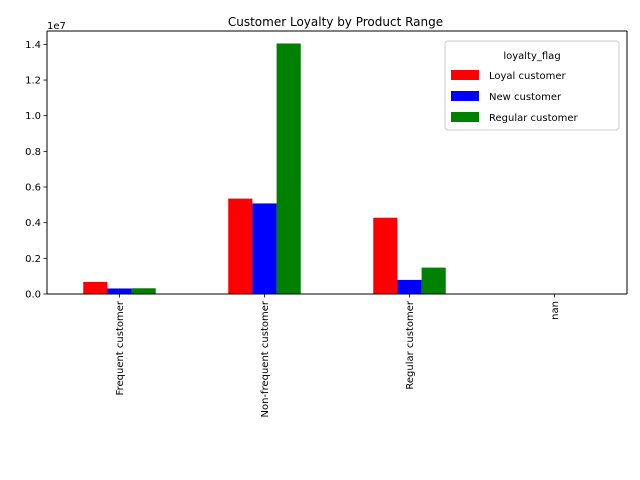  Describe the element at coordinates (525, 97) in the screenshot. I see `legend-label: New customer` at that location.